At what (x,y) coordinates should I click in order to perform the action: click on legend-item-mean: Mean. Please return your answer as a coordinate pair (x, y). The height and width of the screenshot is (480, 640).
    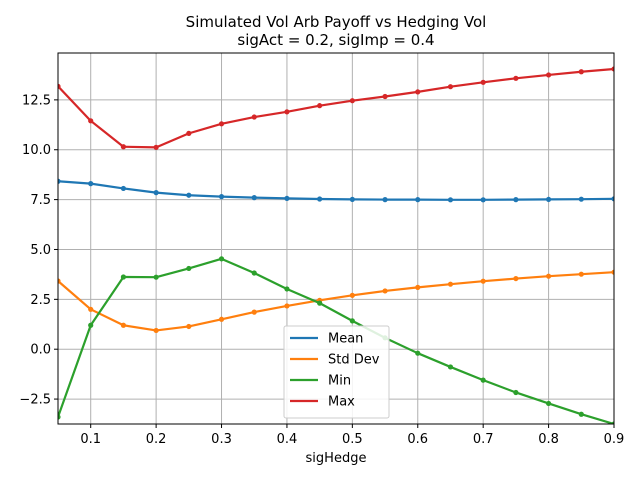
    Looking at the image, I should click on (326, 339).